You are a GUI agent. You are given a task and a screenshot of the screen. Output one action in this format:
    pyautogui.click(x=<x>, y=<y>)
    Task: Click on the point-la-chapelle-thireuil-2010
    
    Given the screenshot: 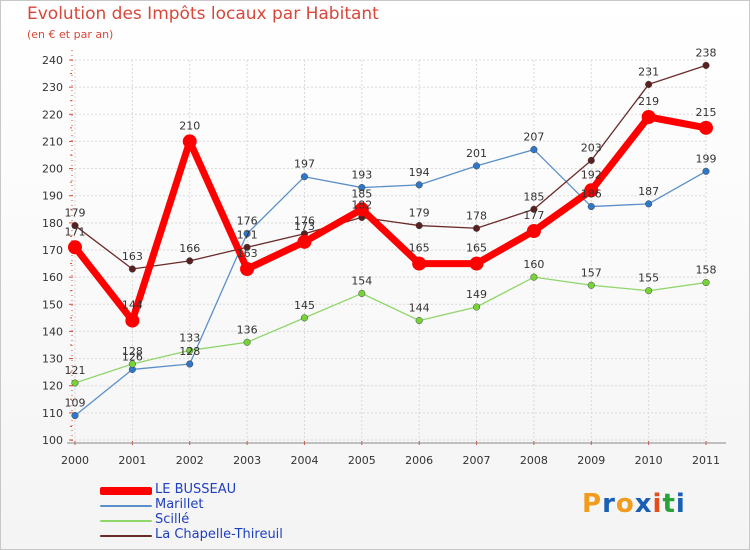 What is the action you would take?
    pyautogui.click(x=649, y=84)
    